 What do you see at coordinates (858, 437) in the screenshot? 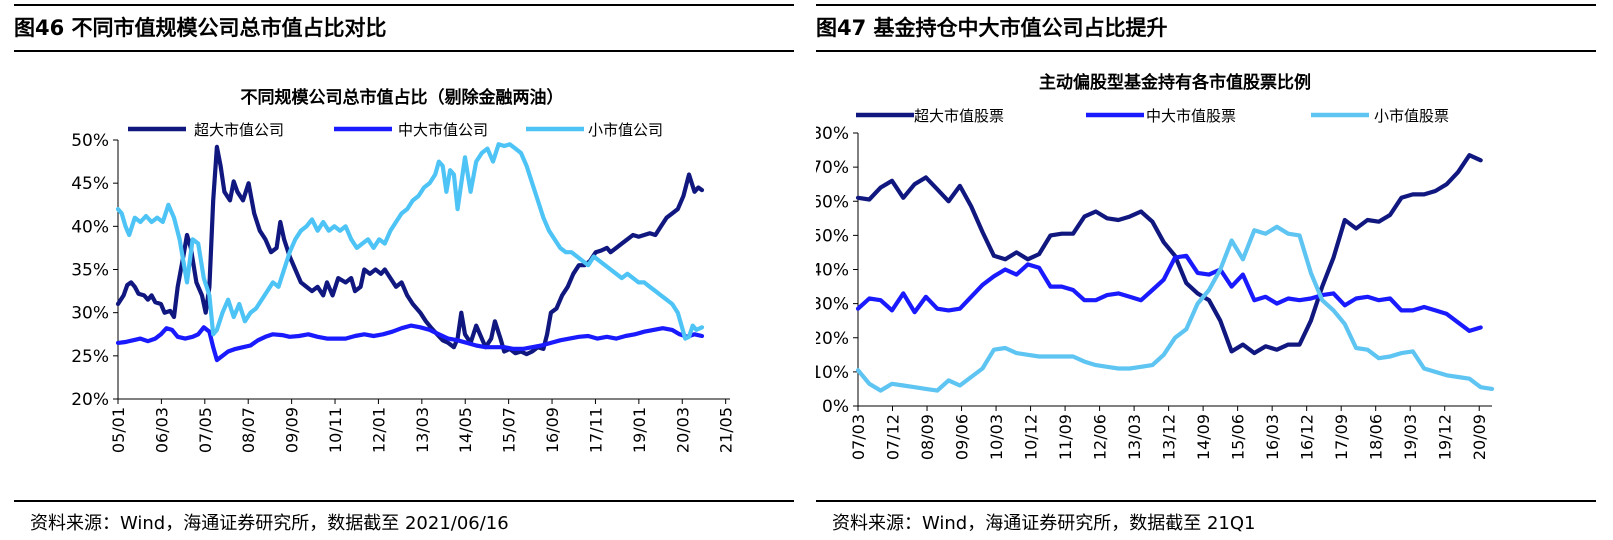
I see `x-tick-label: 07/03` at bounding box center [858, 437].